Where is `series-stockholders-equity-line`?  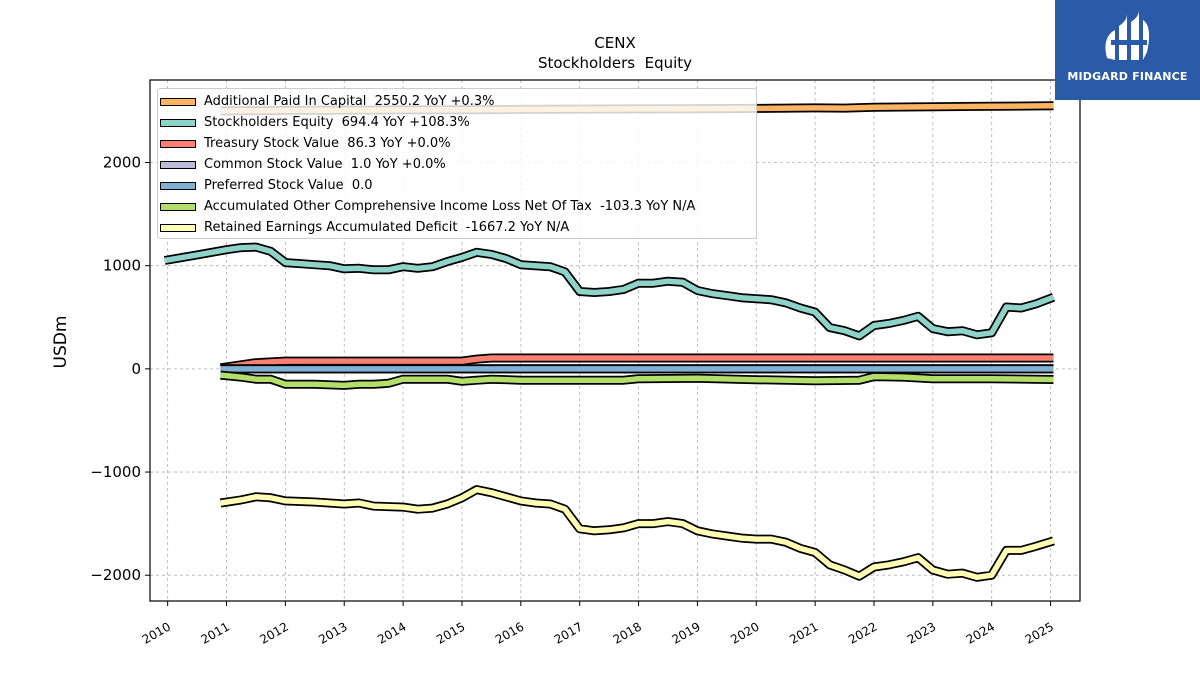 series-stockholders-equity-line is located at coordinates (609, 291).